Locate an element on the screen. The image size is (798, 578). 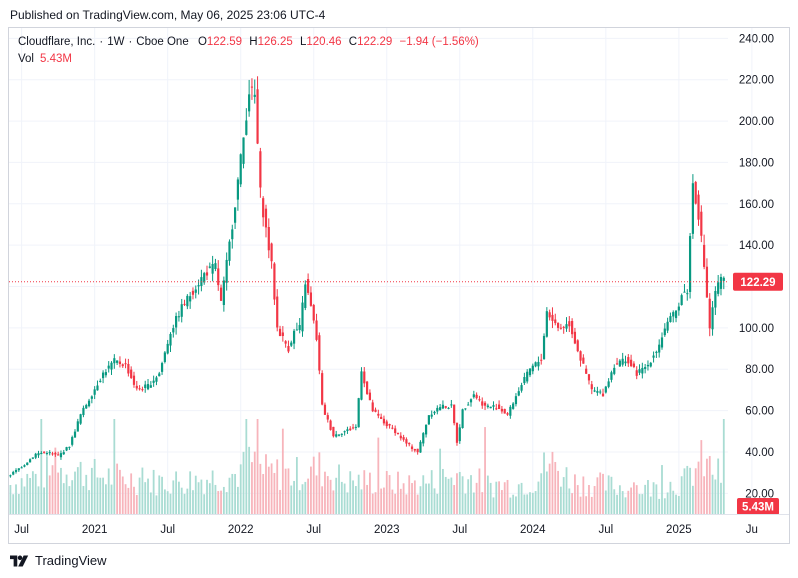
symbol-name: Cloudflare, Inc. is located at coordinates (57, 42).